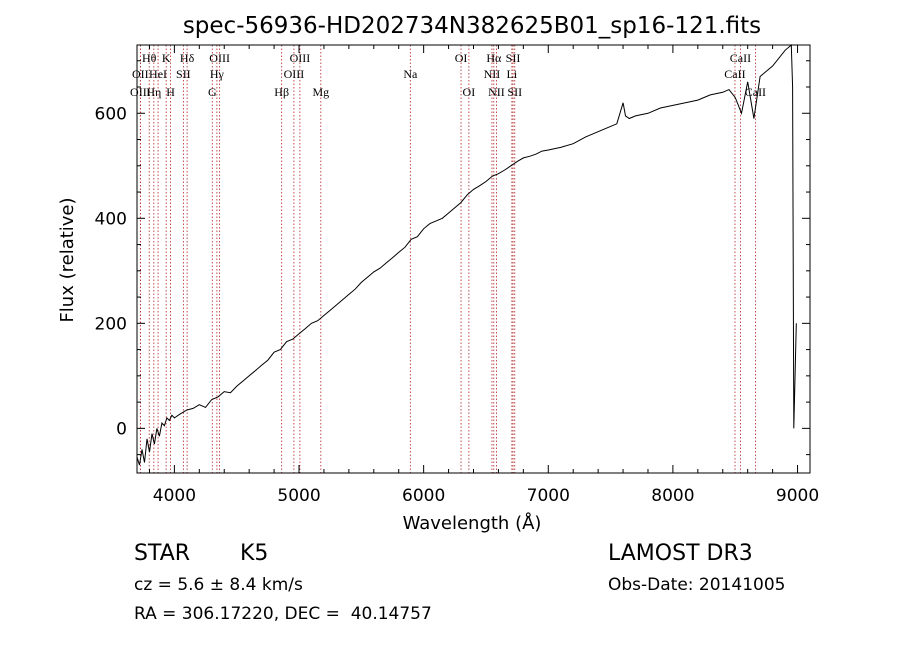 Image resolution: width=900 pixels, height=649 pixels. Describe the element at coordinates (111, 114) in the screenshot. I see `y-tick-label: 600` at that location.